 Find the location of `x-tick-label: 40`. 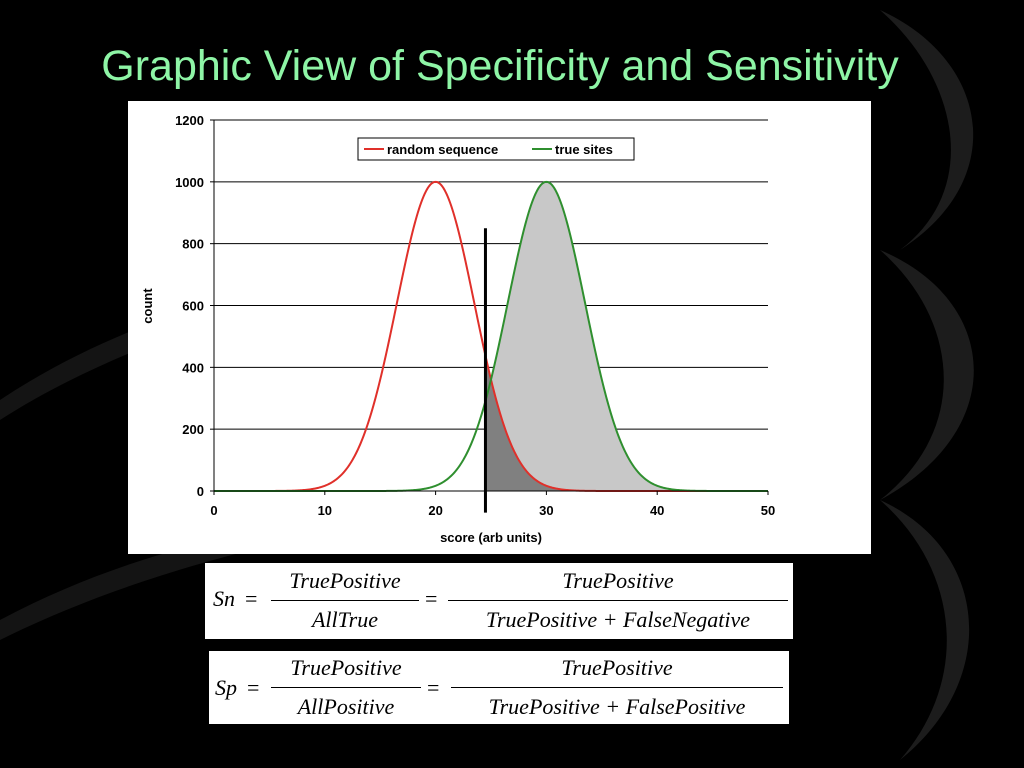

x-tick-label: 40 is located at coordinates (657, 510).